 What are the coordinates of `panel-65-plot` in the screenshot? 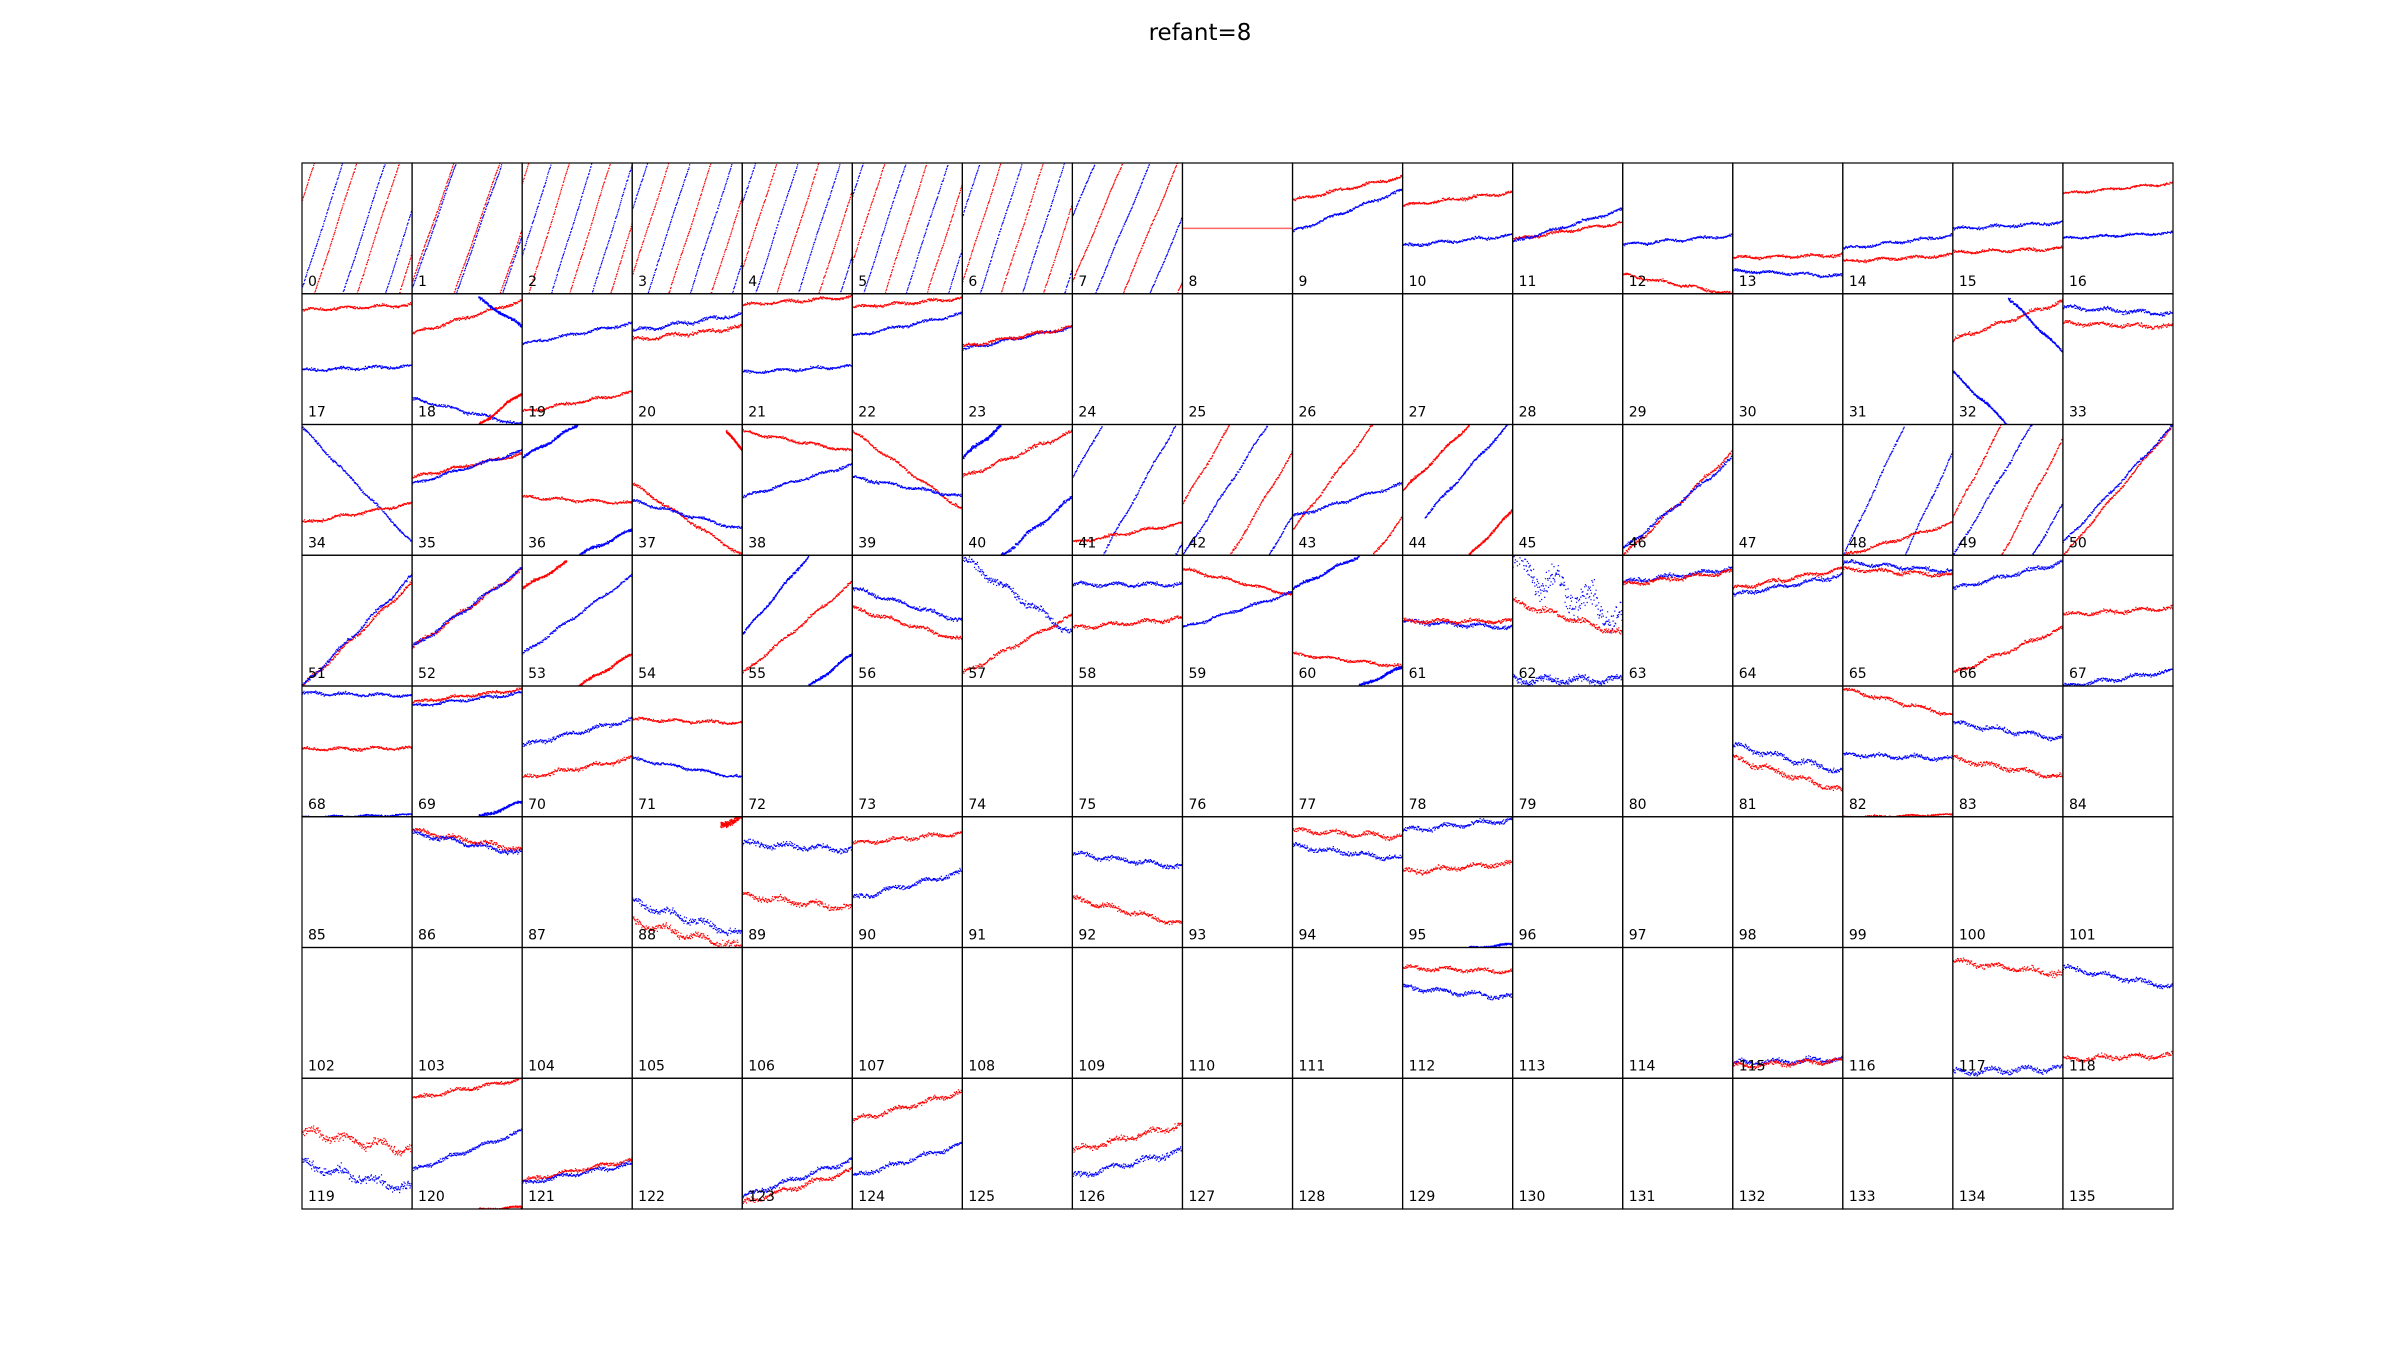 It's located at (1897, 568).